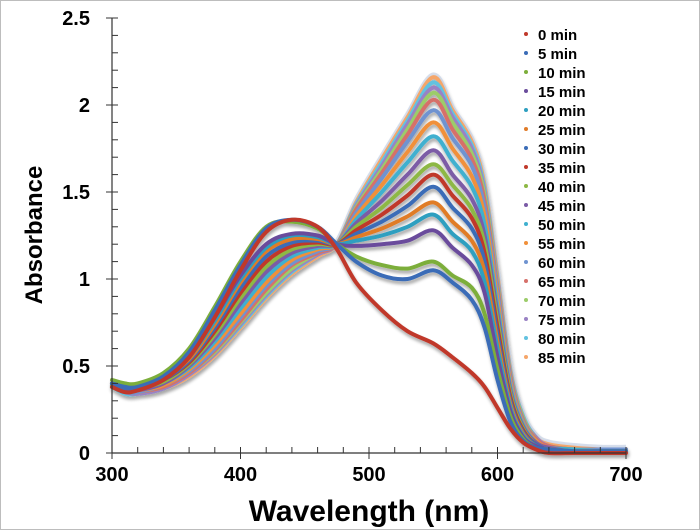 The image size is (700, 530). I want to click on legend-item: 45 min, so click(555, 206).